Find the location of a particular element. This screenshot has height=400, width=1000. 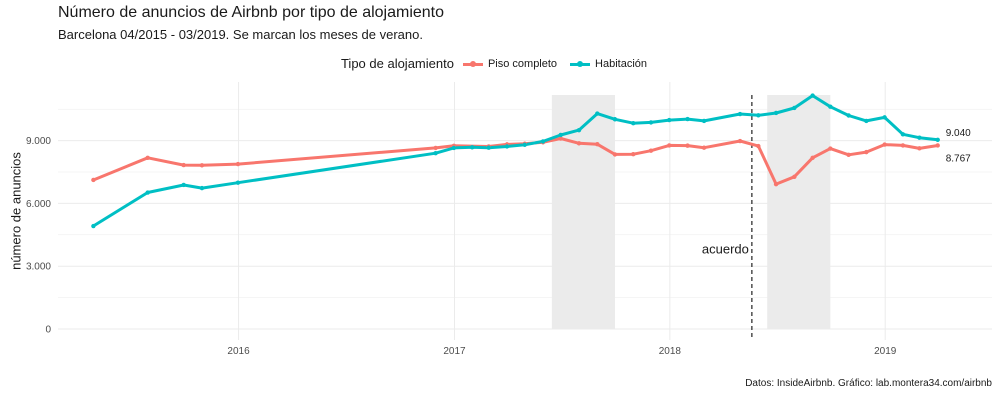

legend-label-piso-completo: Piso completo is located at coordinates (522, 63).